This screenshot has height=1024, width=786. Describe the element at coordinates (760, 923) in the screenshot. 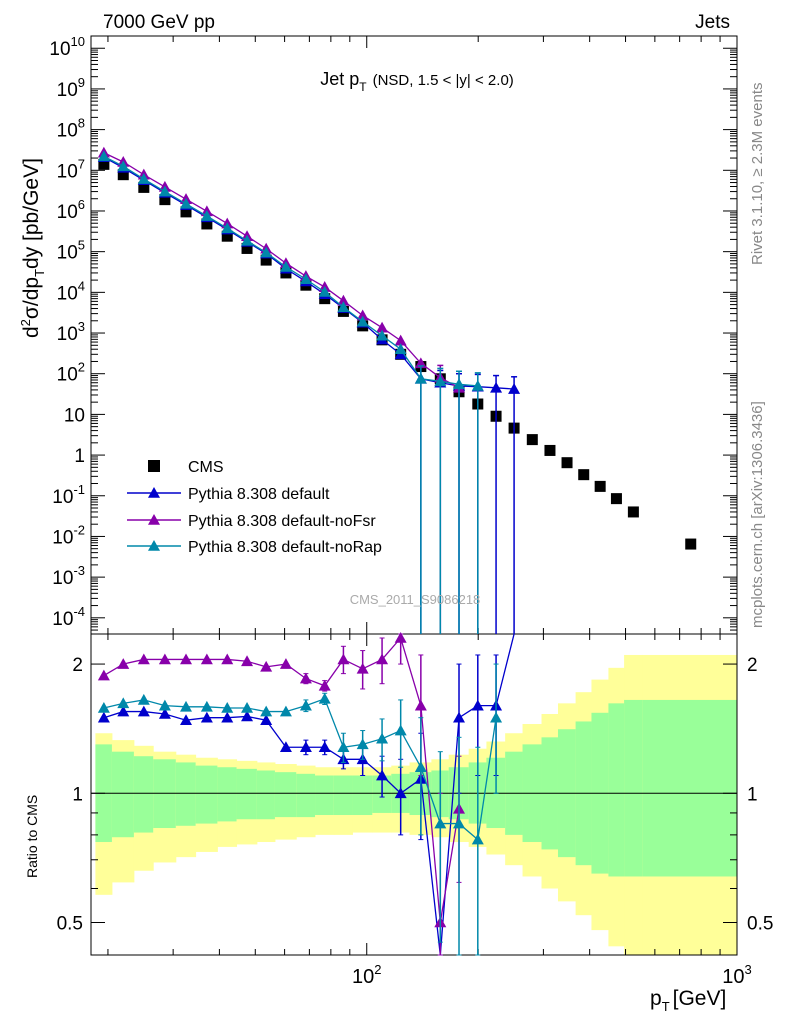

I see `ratio-y-tick-label: 0.5` at that location.